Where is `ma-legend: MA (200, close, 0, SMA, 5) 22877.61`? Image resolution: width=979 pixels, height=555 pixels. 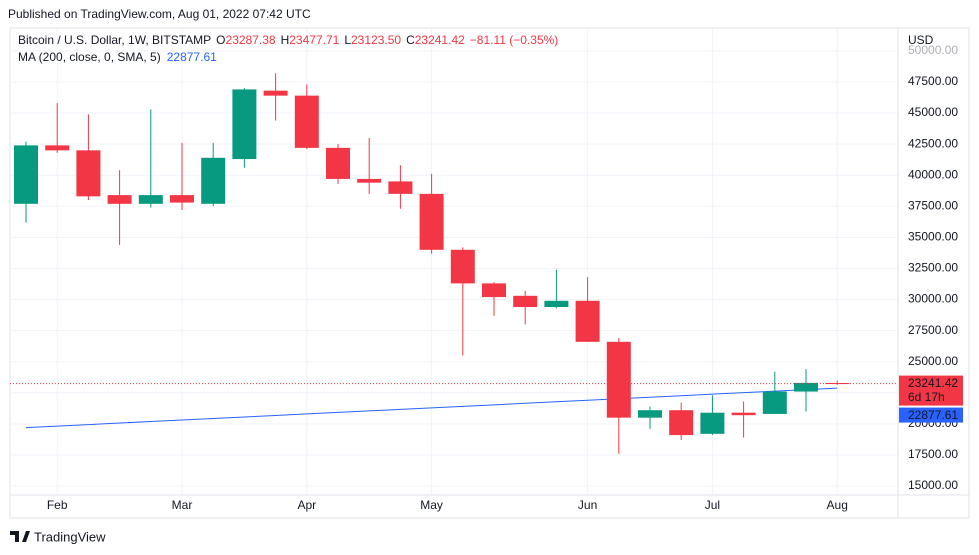 ma-legend: MA (200, close, 0, SMA, 5) 22877.61 is located at coordinates (117, 57).